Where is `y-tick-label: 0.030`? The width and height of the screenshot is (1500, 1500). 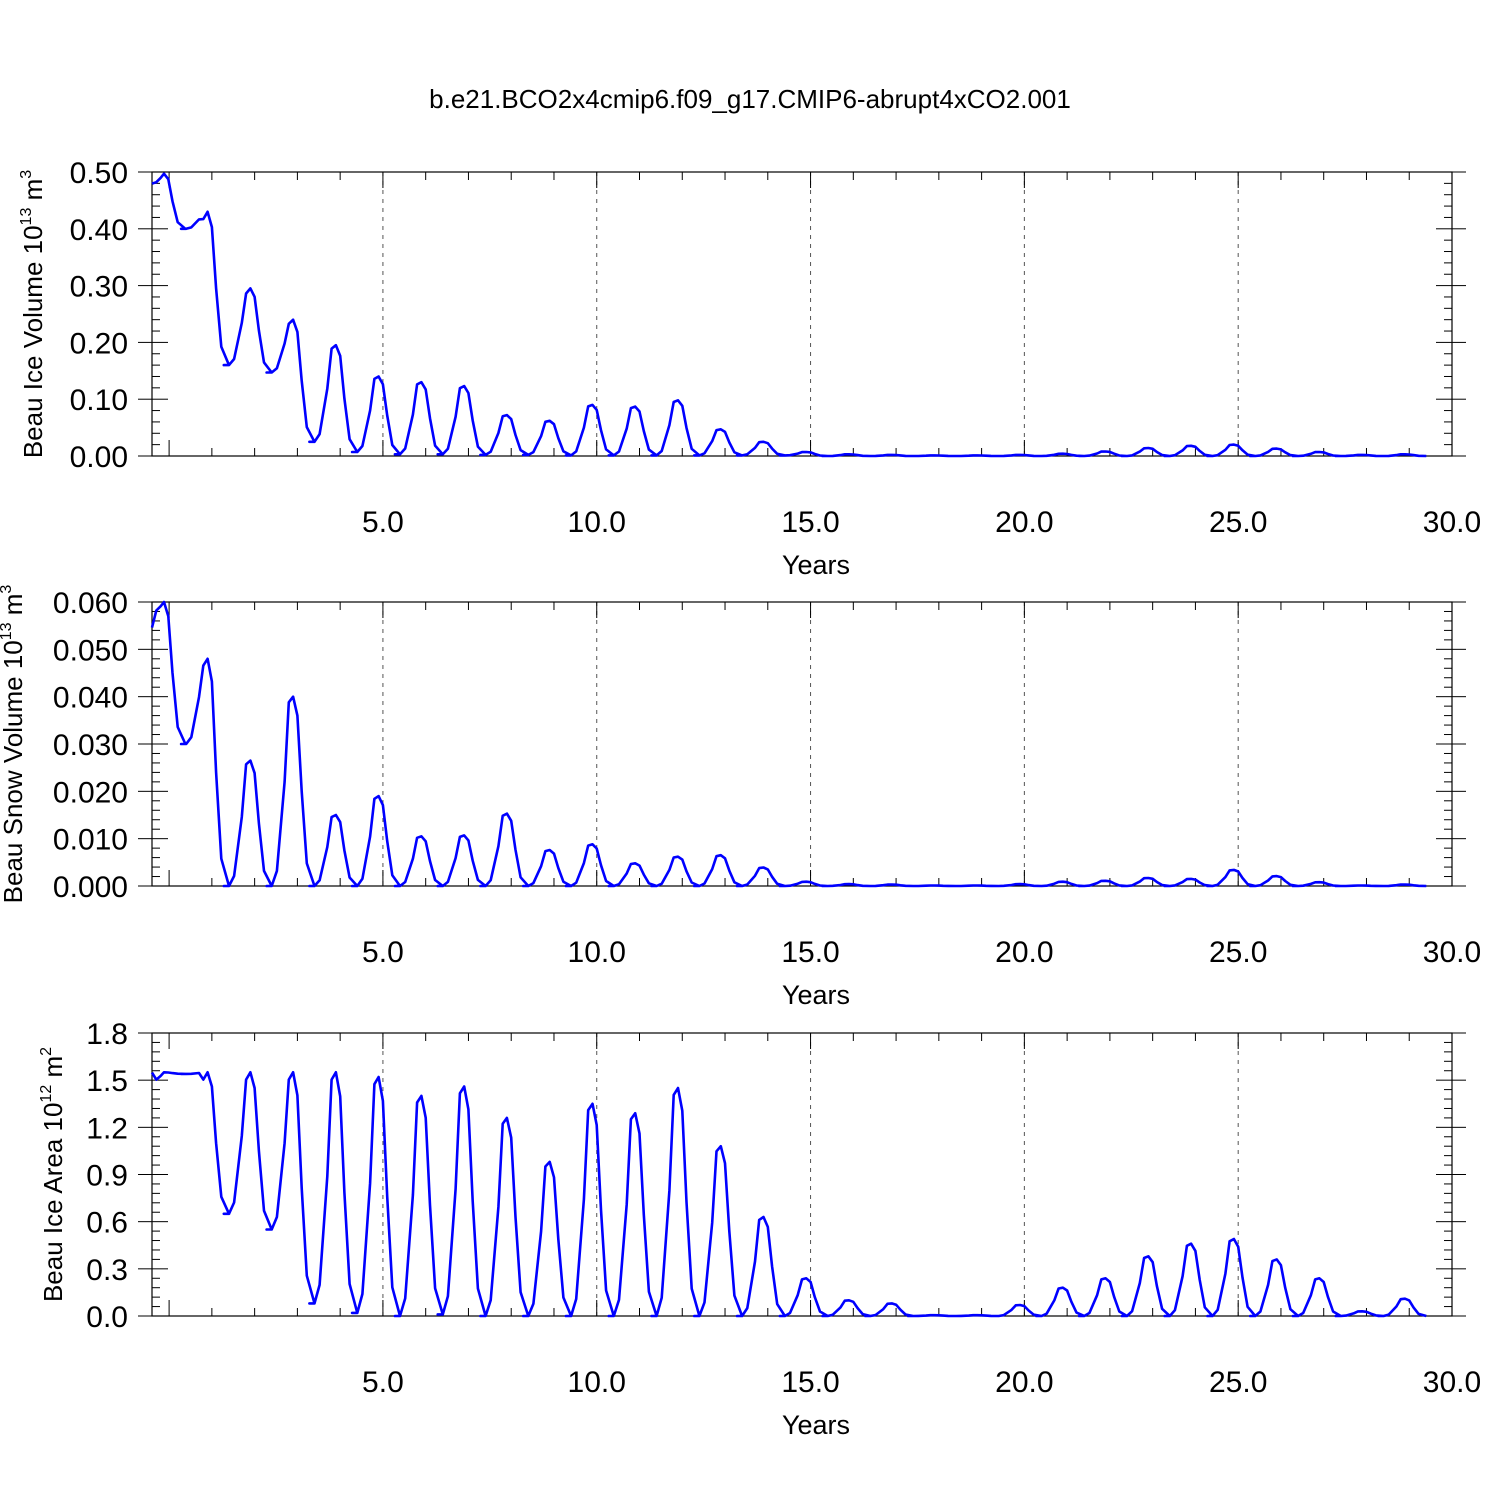 y-tick-label: 0.030 is located at coordinates (90, 745).